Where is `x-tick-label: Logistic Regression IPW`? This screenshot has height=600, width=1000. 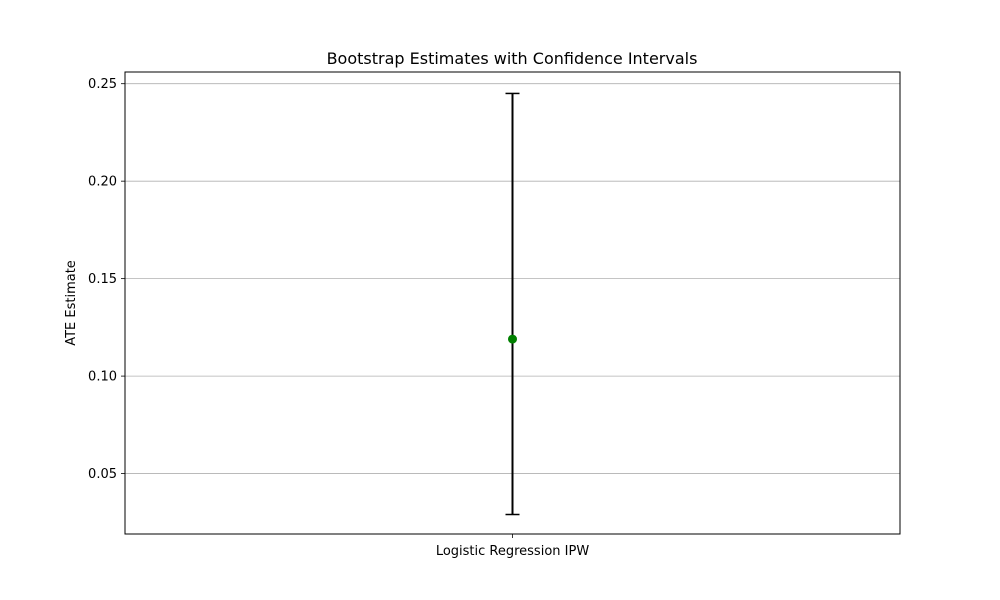
x-tick-label: Logistic Regression IPW is located at coordinates (513, 551).